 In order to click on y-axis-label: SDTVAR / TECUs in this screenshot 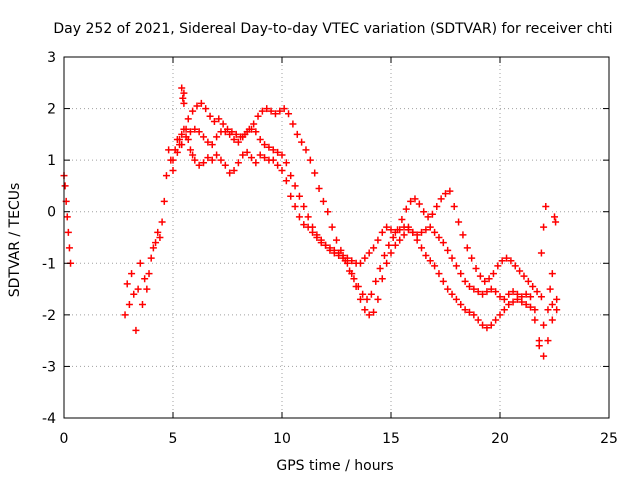, I will do `click(15, 240)`.